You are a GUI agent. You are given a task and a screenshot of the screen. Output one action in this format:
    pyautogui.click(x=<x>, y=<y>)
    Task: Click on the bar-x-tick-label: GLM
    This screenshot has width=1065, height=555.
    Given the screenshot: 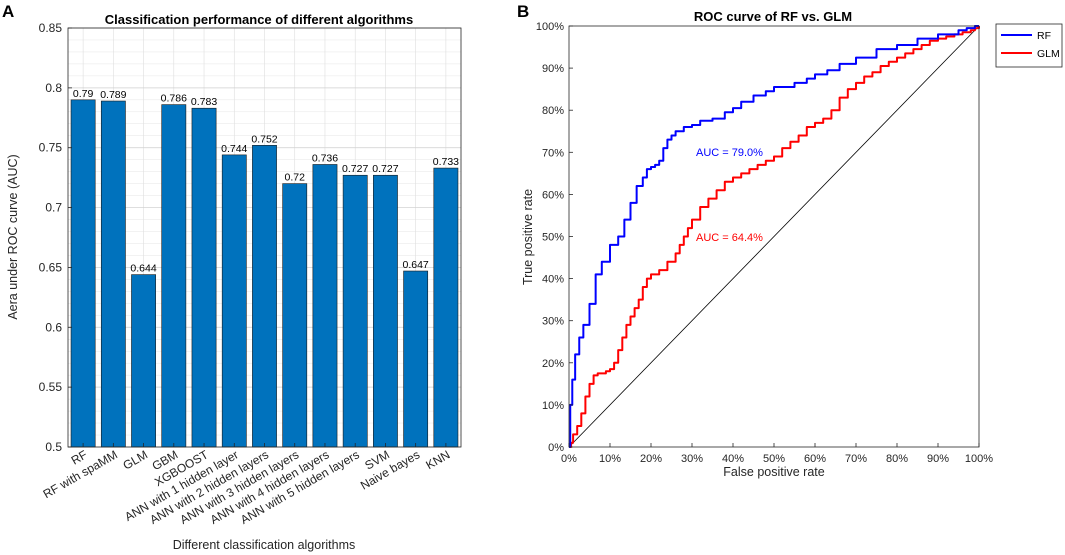 What is the action you would take?
    pyautogui.click(x=136, y=459)
    